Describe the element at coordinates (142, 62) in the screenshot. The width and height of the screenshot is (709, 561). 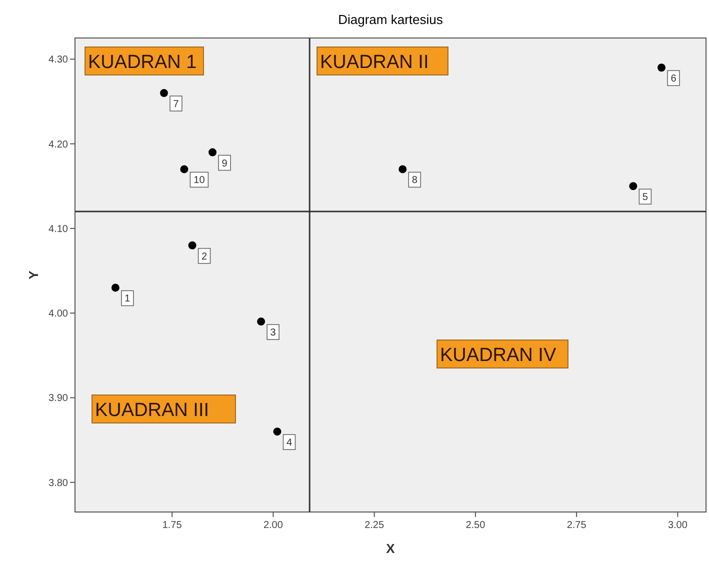
I see `annotation: KUADRAN 1` at that location.